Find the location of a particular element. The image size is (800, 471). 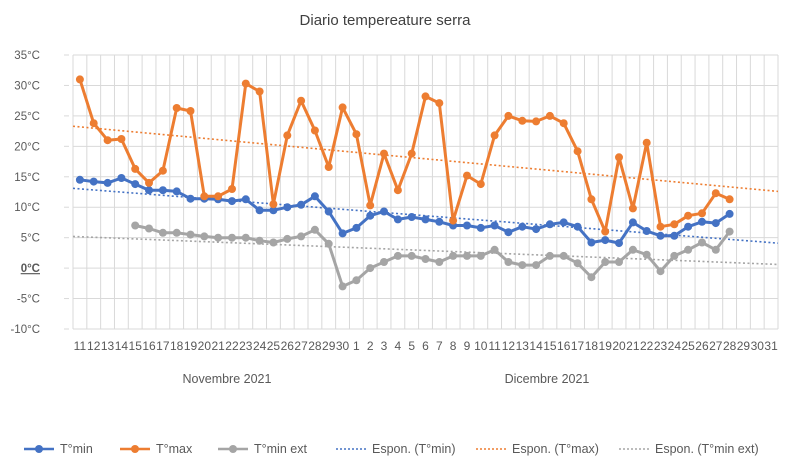

legend-item-tmin-ext: T°min ext is located at coordinates (262, 449).